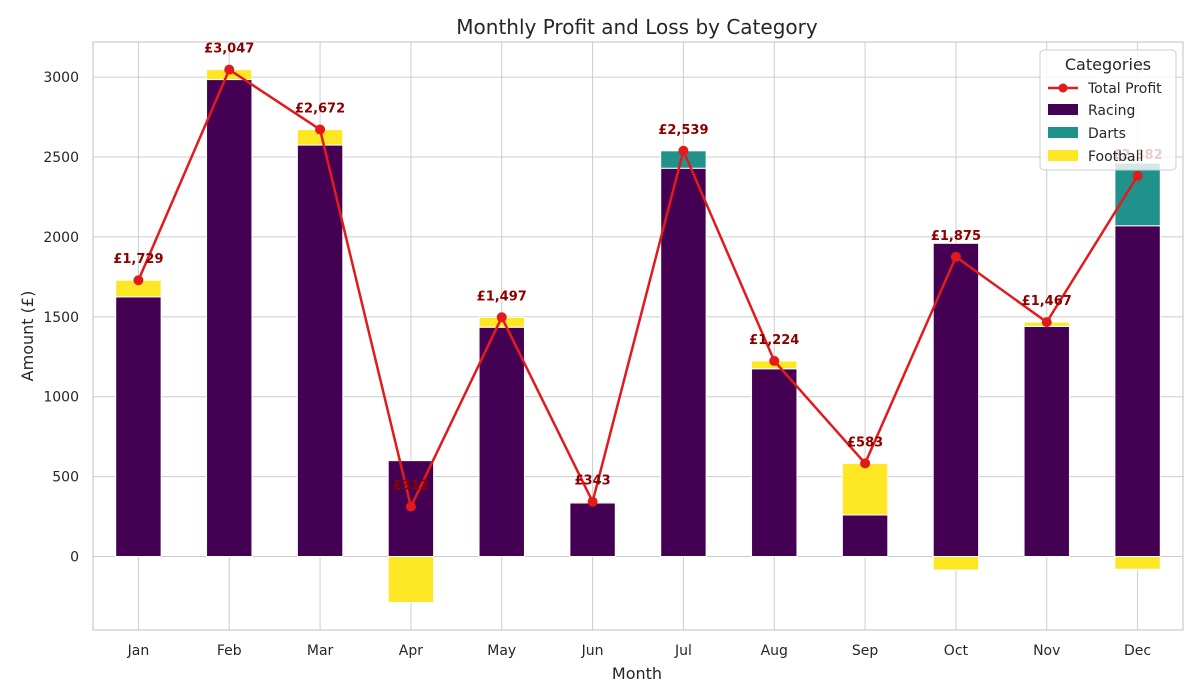  Describe the element at coordinates (683, 651) in the screenshot. I see `x-tick-label-jul: Jul` at that location.